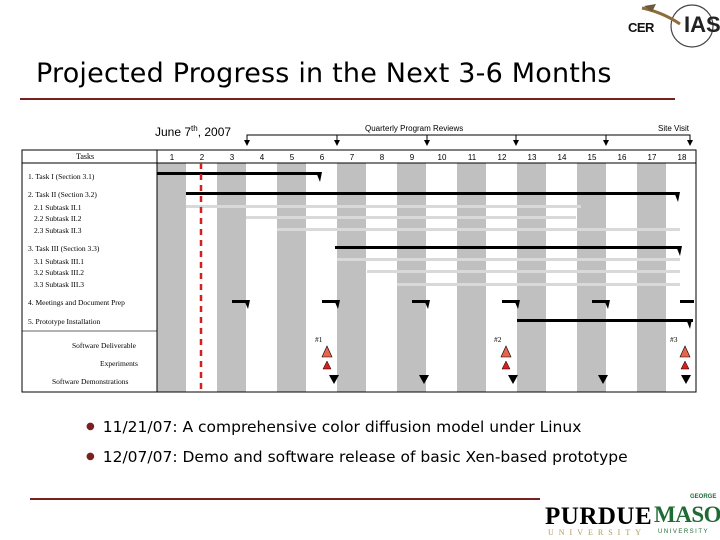  What do you see at coordinates (532, 157) in the screenshot?
I see `month-number: 13` at bounding box center [532, 157].